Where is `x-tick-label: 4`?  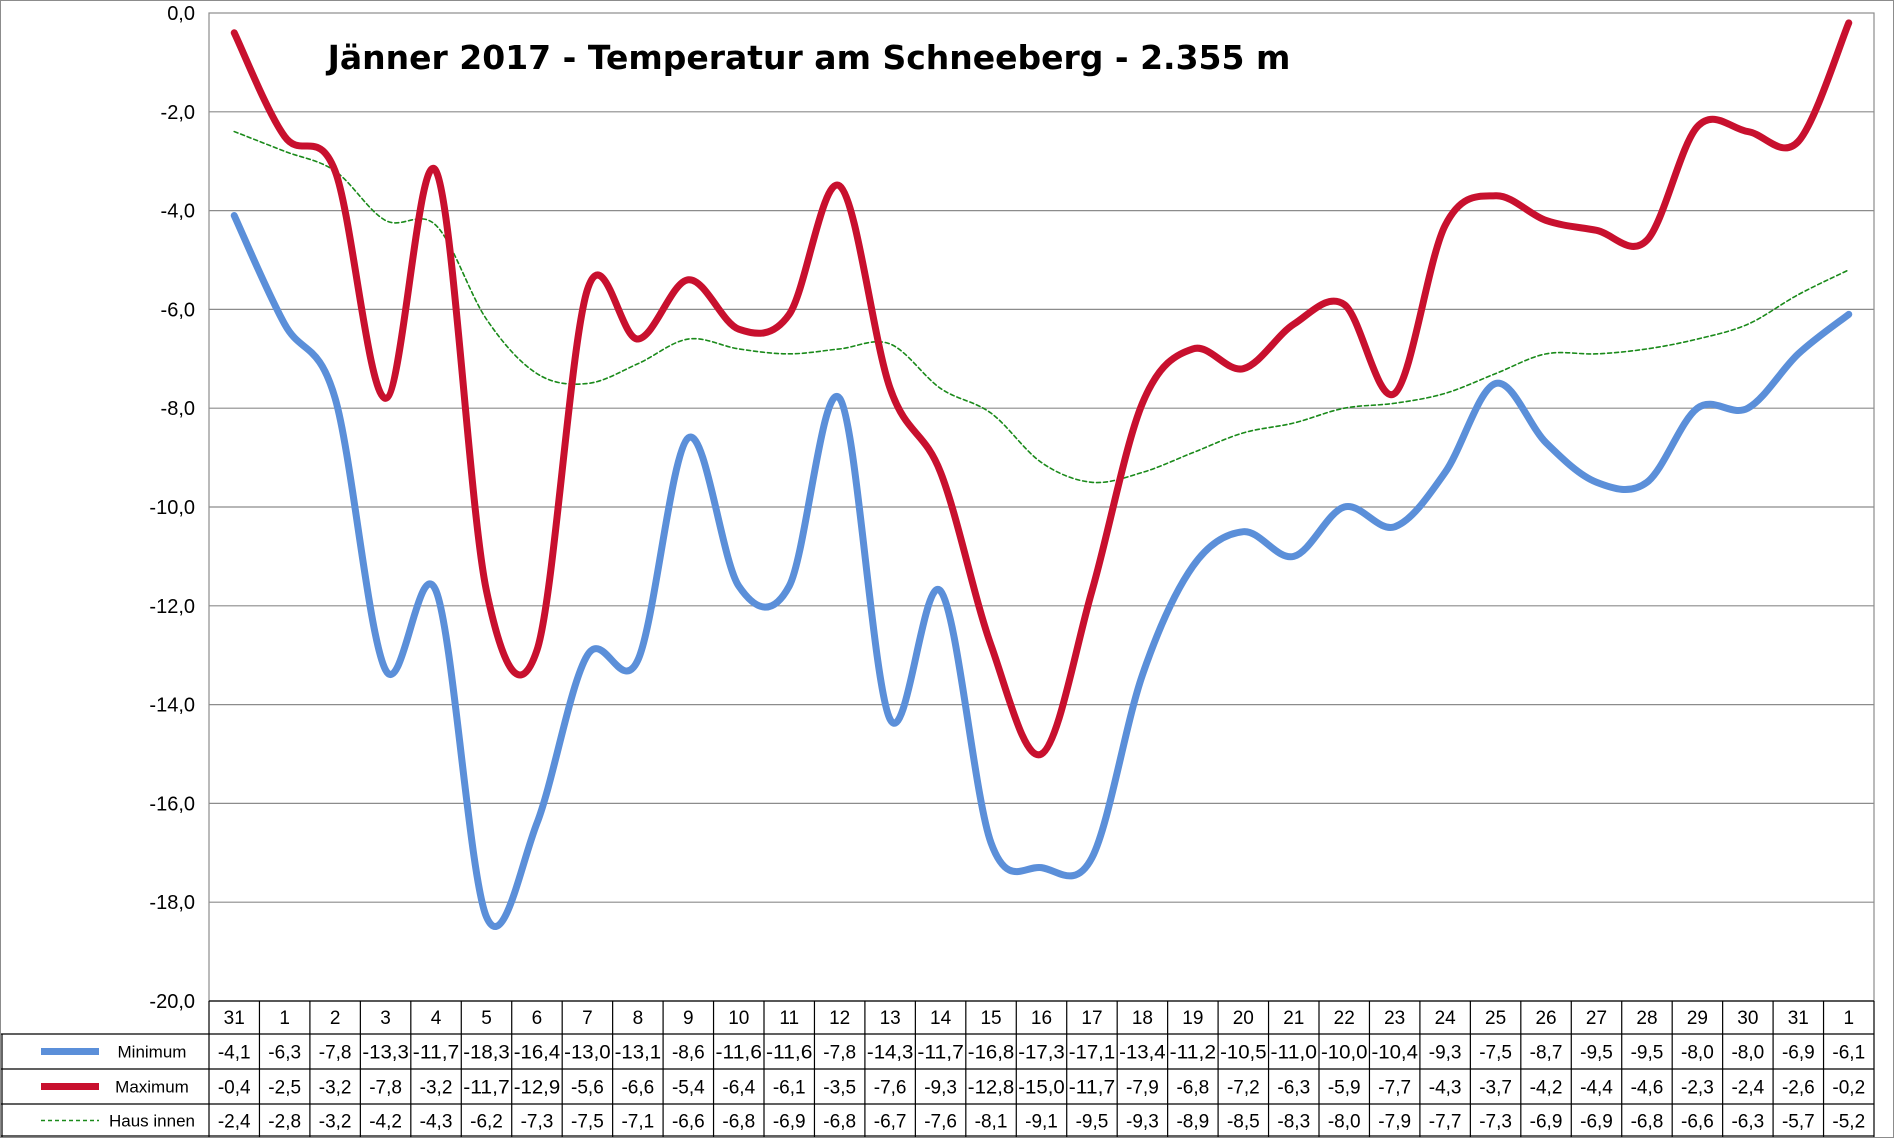 x-tick-label: 4 is located at coordinates (436, 1018).